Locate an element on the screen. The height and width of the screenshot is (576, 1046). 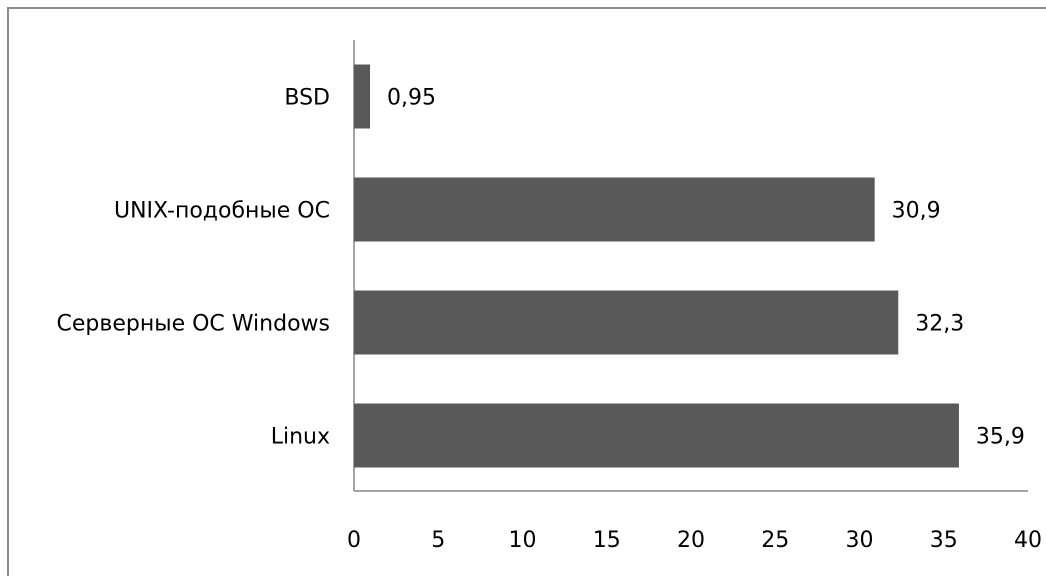
category-label-1: UNIX-подобные ОС is located at coordinates (222, 211).